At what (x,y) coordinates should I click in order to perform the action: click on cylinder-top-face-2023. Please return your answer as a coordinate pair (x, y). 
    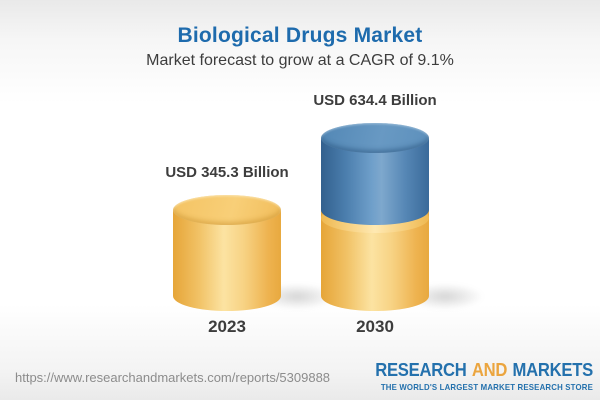
    Looking at the image, I should click on (227, 210).